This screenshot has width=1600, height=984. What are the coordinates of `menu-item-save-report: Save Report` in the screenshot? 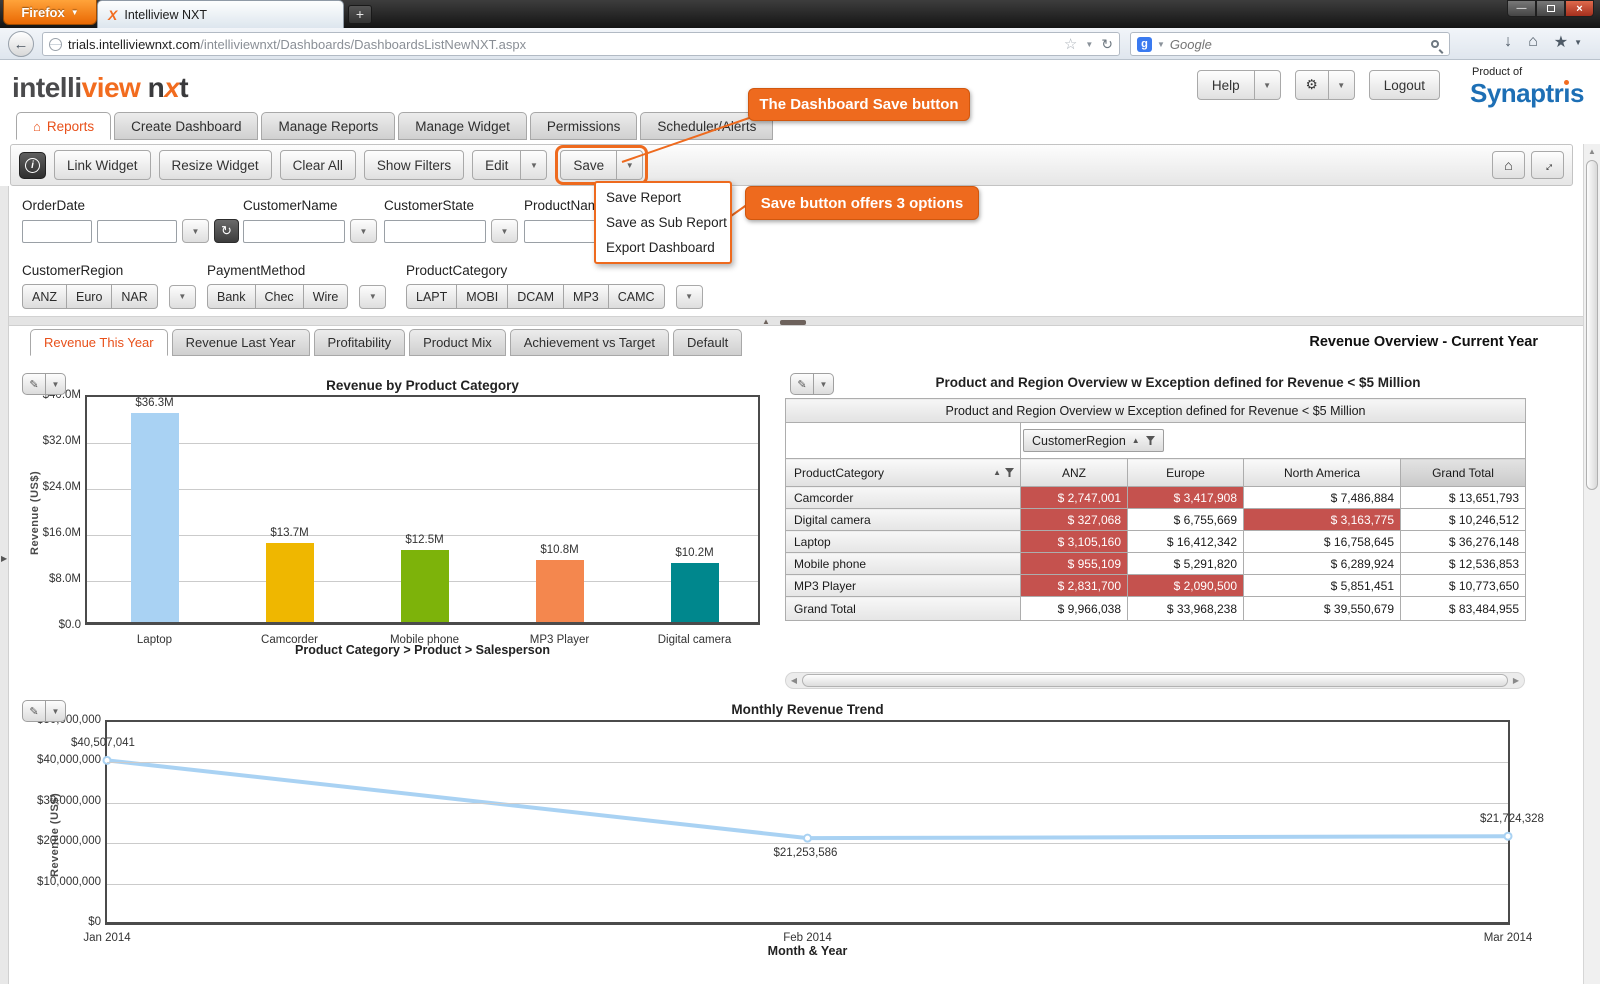 It's located at (644, 197).